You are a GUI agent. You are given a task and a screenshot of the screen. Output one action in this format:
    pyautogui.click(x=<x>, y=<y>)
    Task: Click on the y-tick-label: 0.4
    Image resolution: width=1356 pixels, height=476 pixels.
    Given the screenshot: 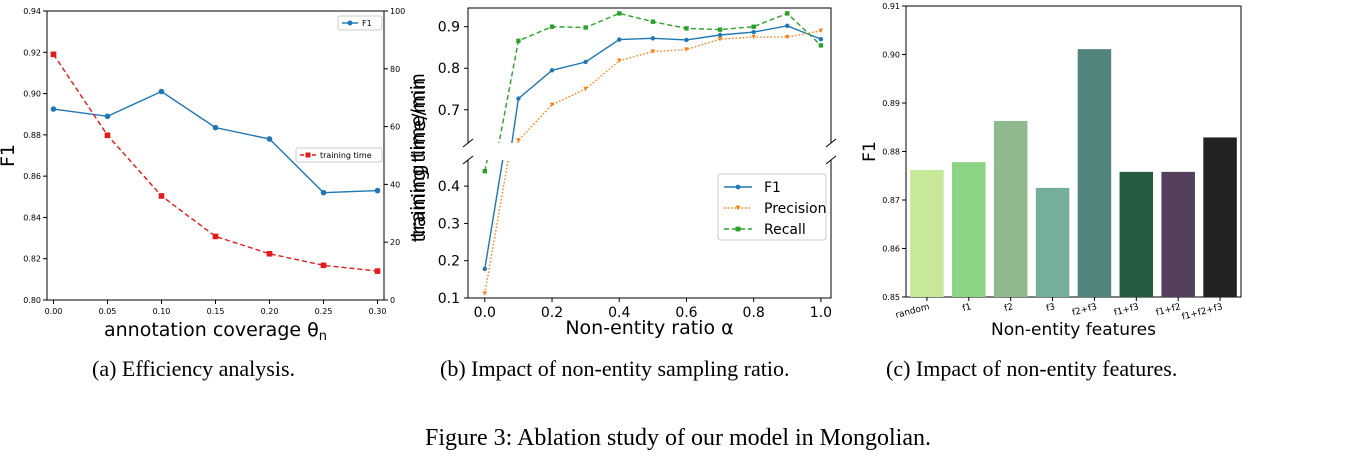 What is the action you would take?
    pyautogui.click(x=449, y=187)
    